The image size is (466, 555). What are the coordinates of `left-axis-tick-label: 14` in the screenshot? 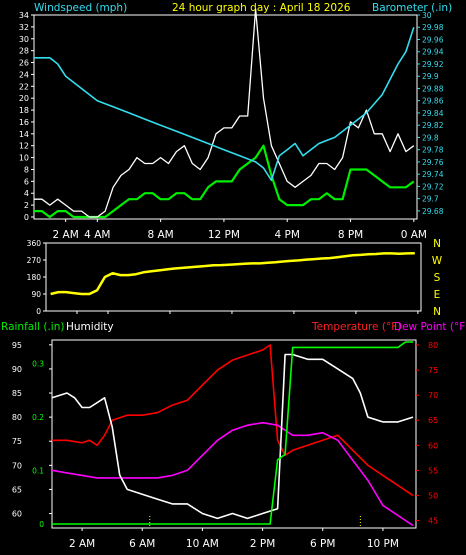 It's located at (24, 134).